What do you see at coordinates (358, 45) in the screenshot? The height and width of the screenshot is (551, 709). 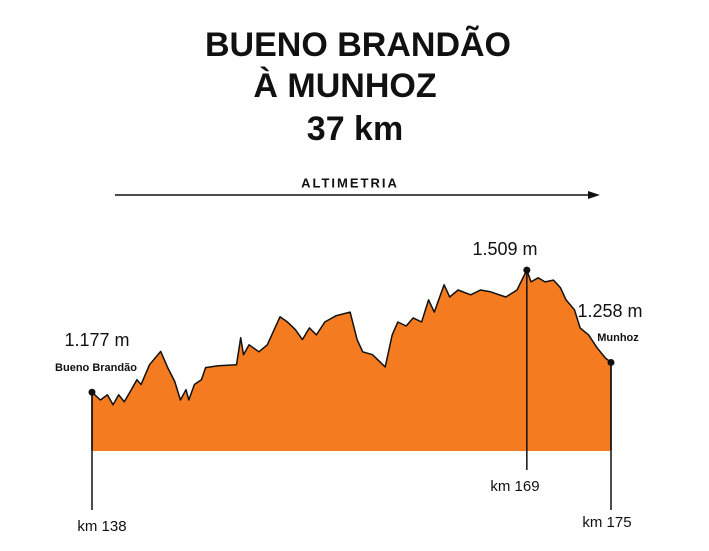 I see `title-line: BUENO BRANDÃO` at bounding box center [358, 45].